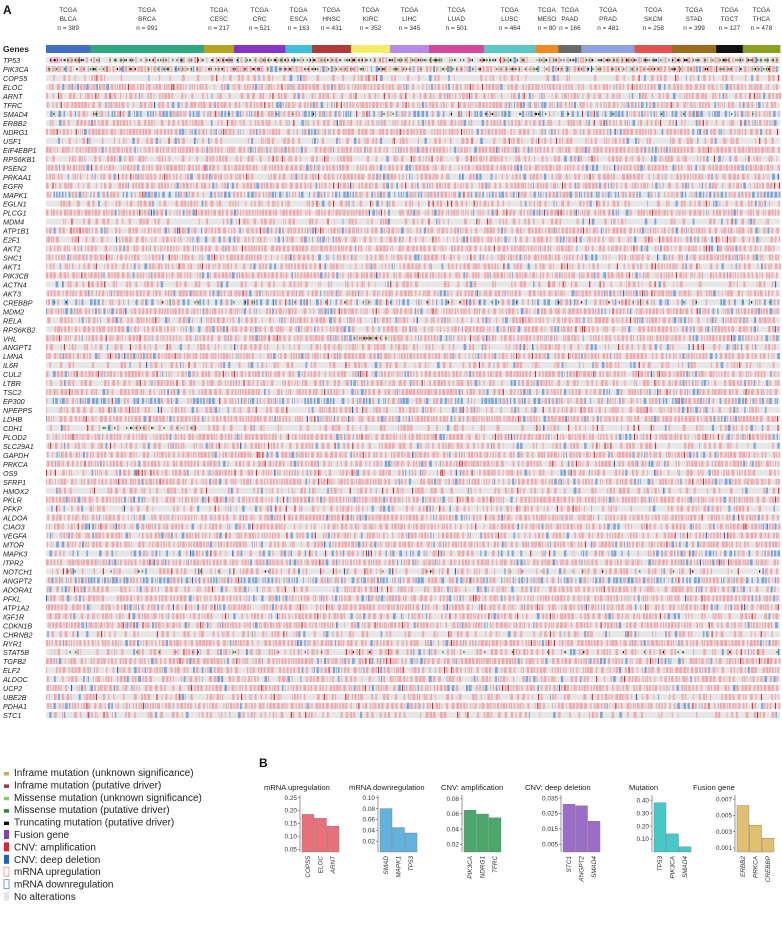  Describe the element at coordinates (413, 275) in the screenshot. I see `track-background` at that location.